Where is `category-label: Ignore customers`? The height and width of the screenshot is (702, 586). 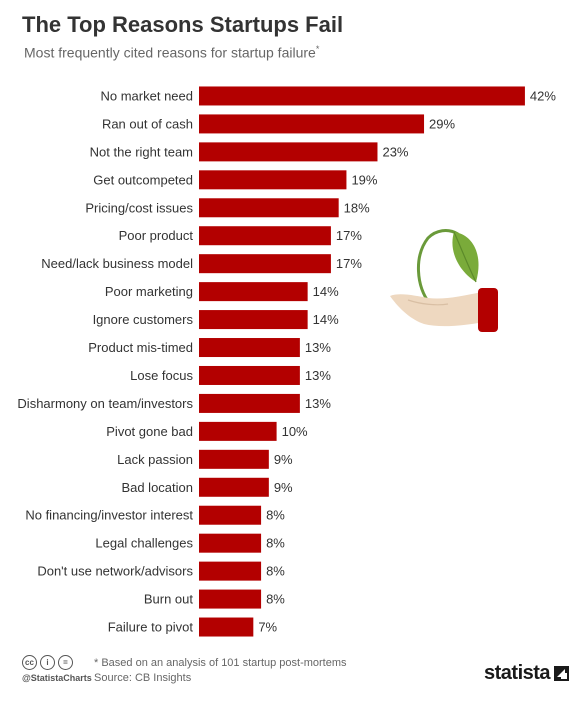
category-label: Ignore customers is located at coordinates (143, 319).